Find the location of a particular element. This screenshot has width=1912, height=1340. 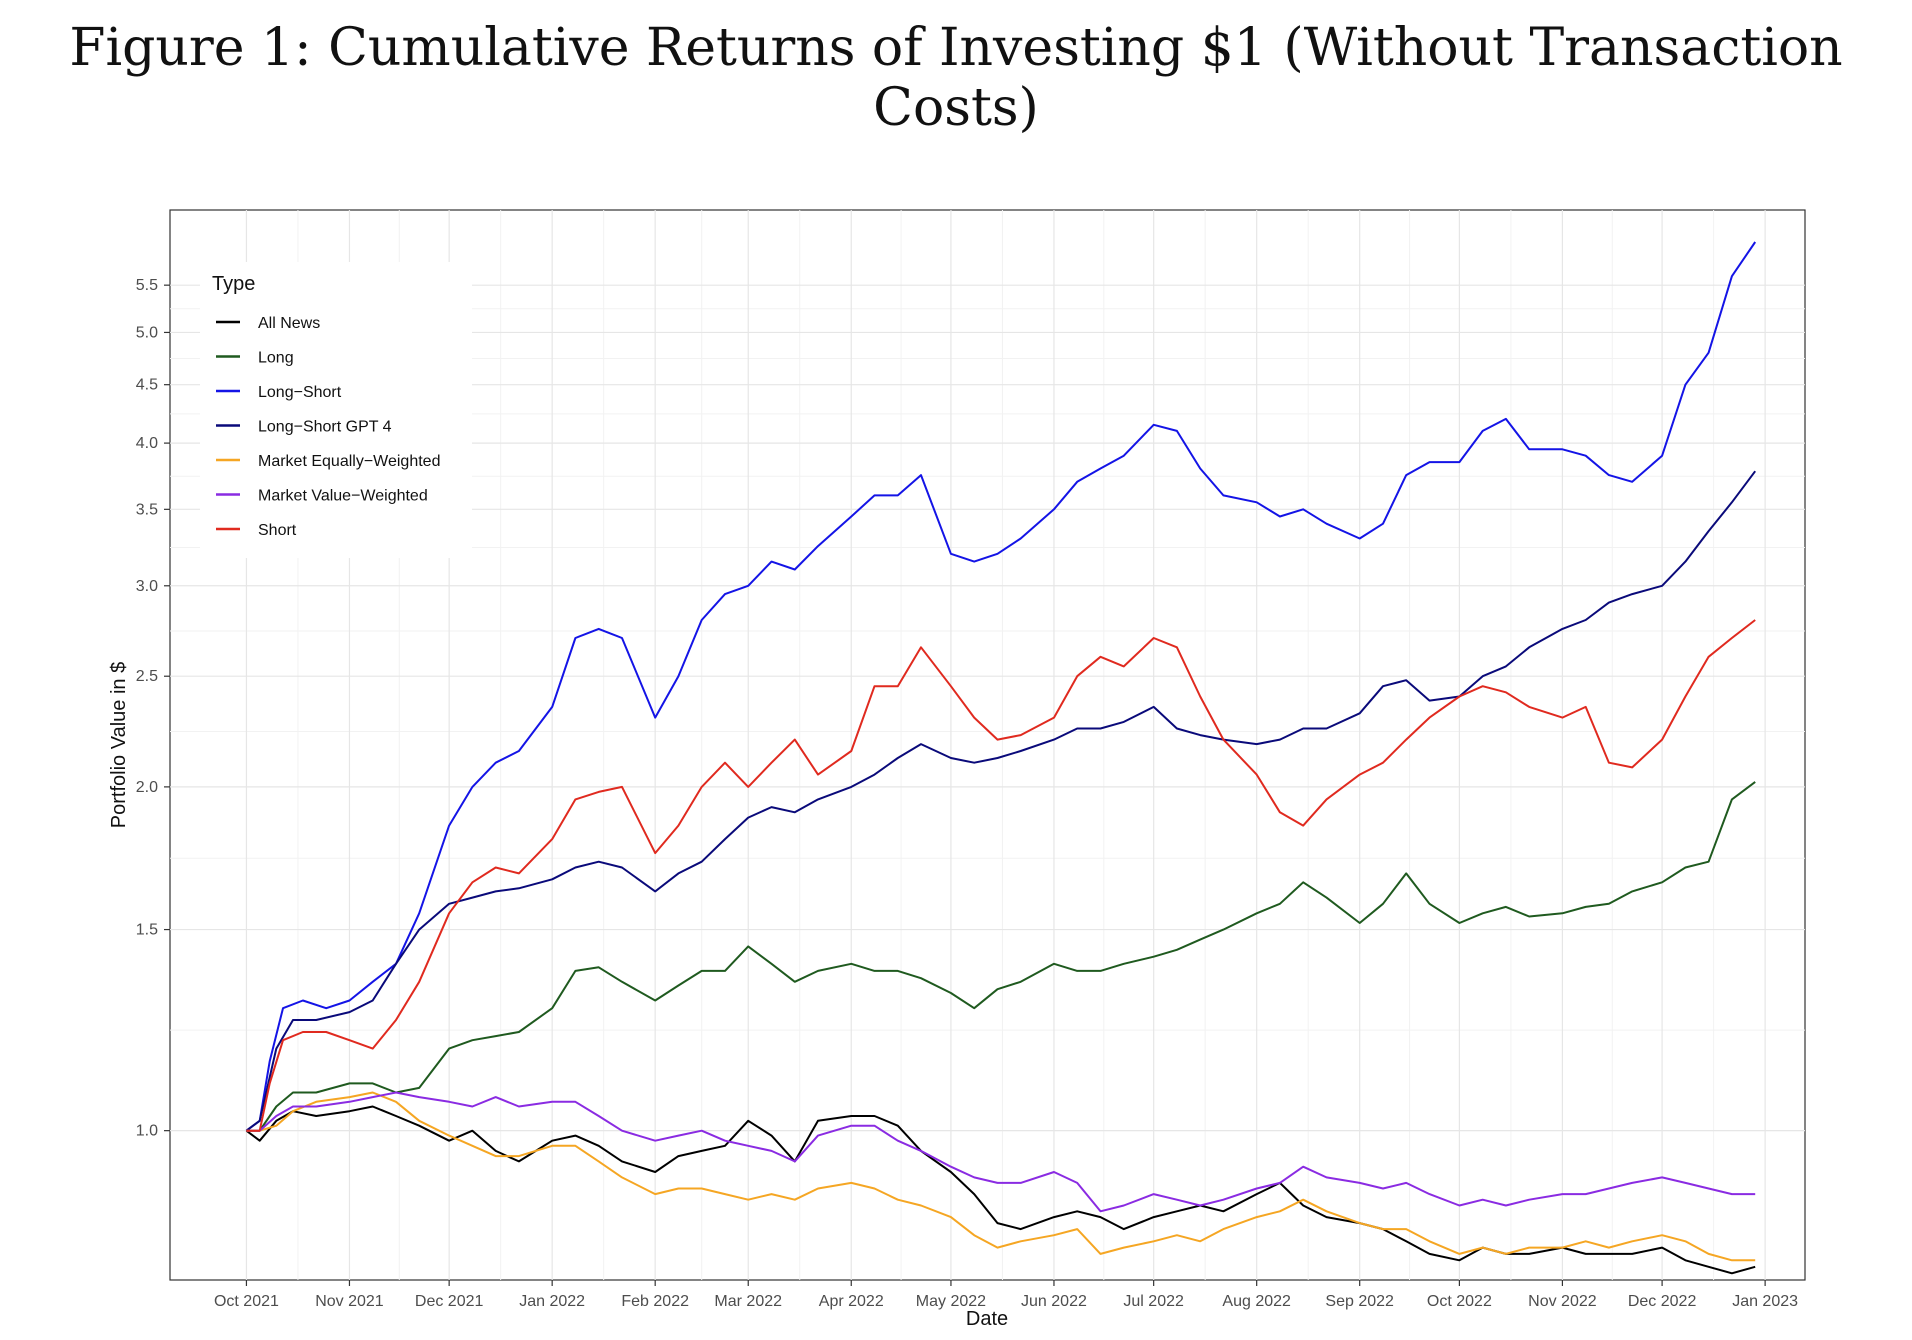

y-tick-label: 3.5 is located at coordinates (147, 509).